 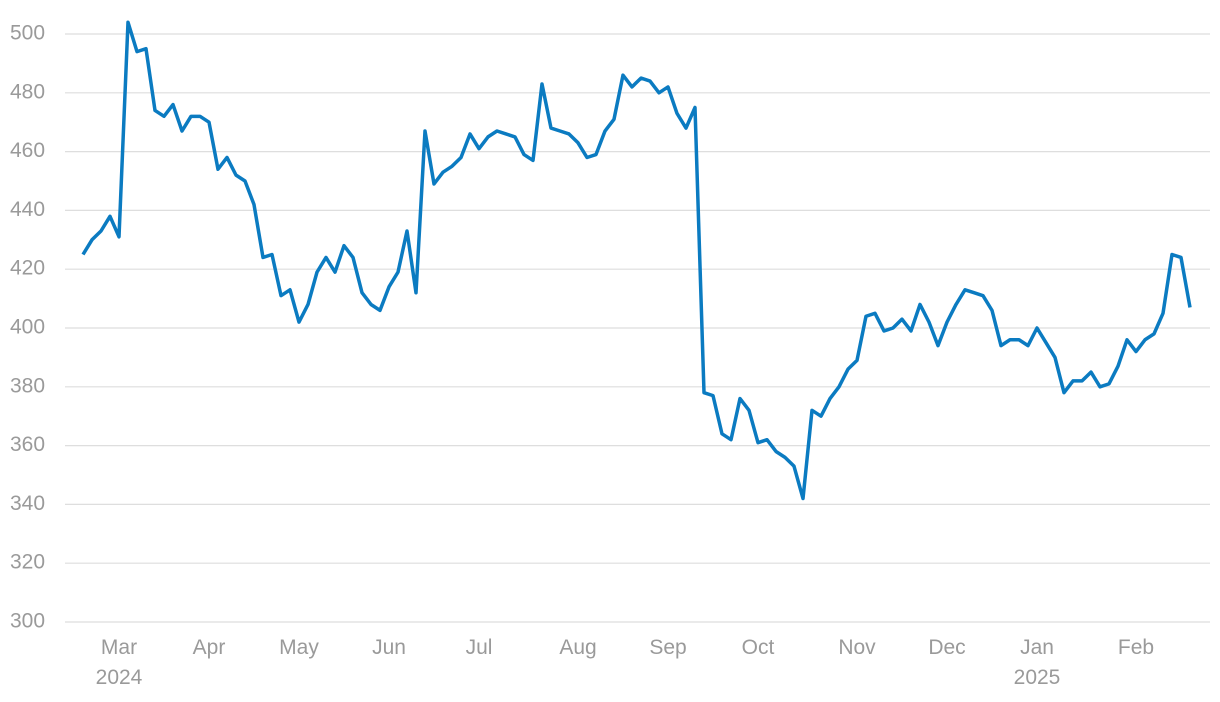 I want to click on x-tick-label: Apr, so click(x=209, y=647).